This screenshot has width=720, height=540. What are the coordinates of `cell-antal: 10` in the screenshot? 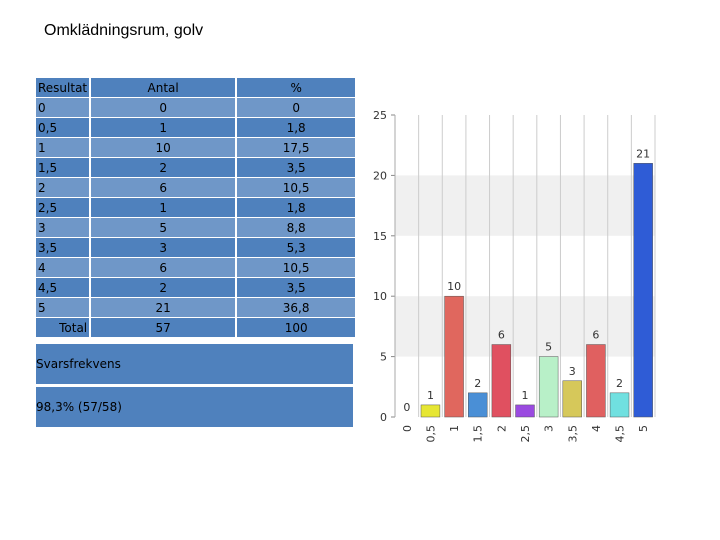 It's located at (163, 147).